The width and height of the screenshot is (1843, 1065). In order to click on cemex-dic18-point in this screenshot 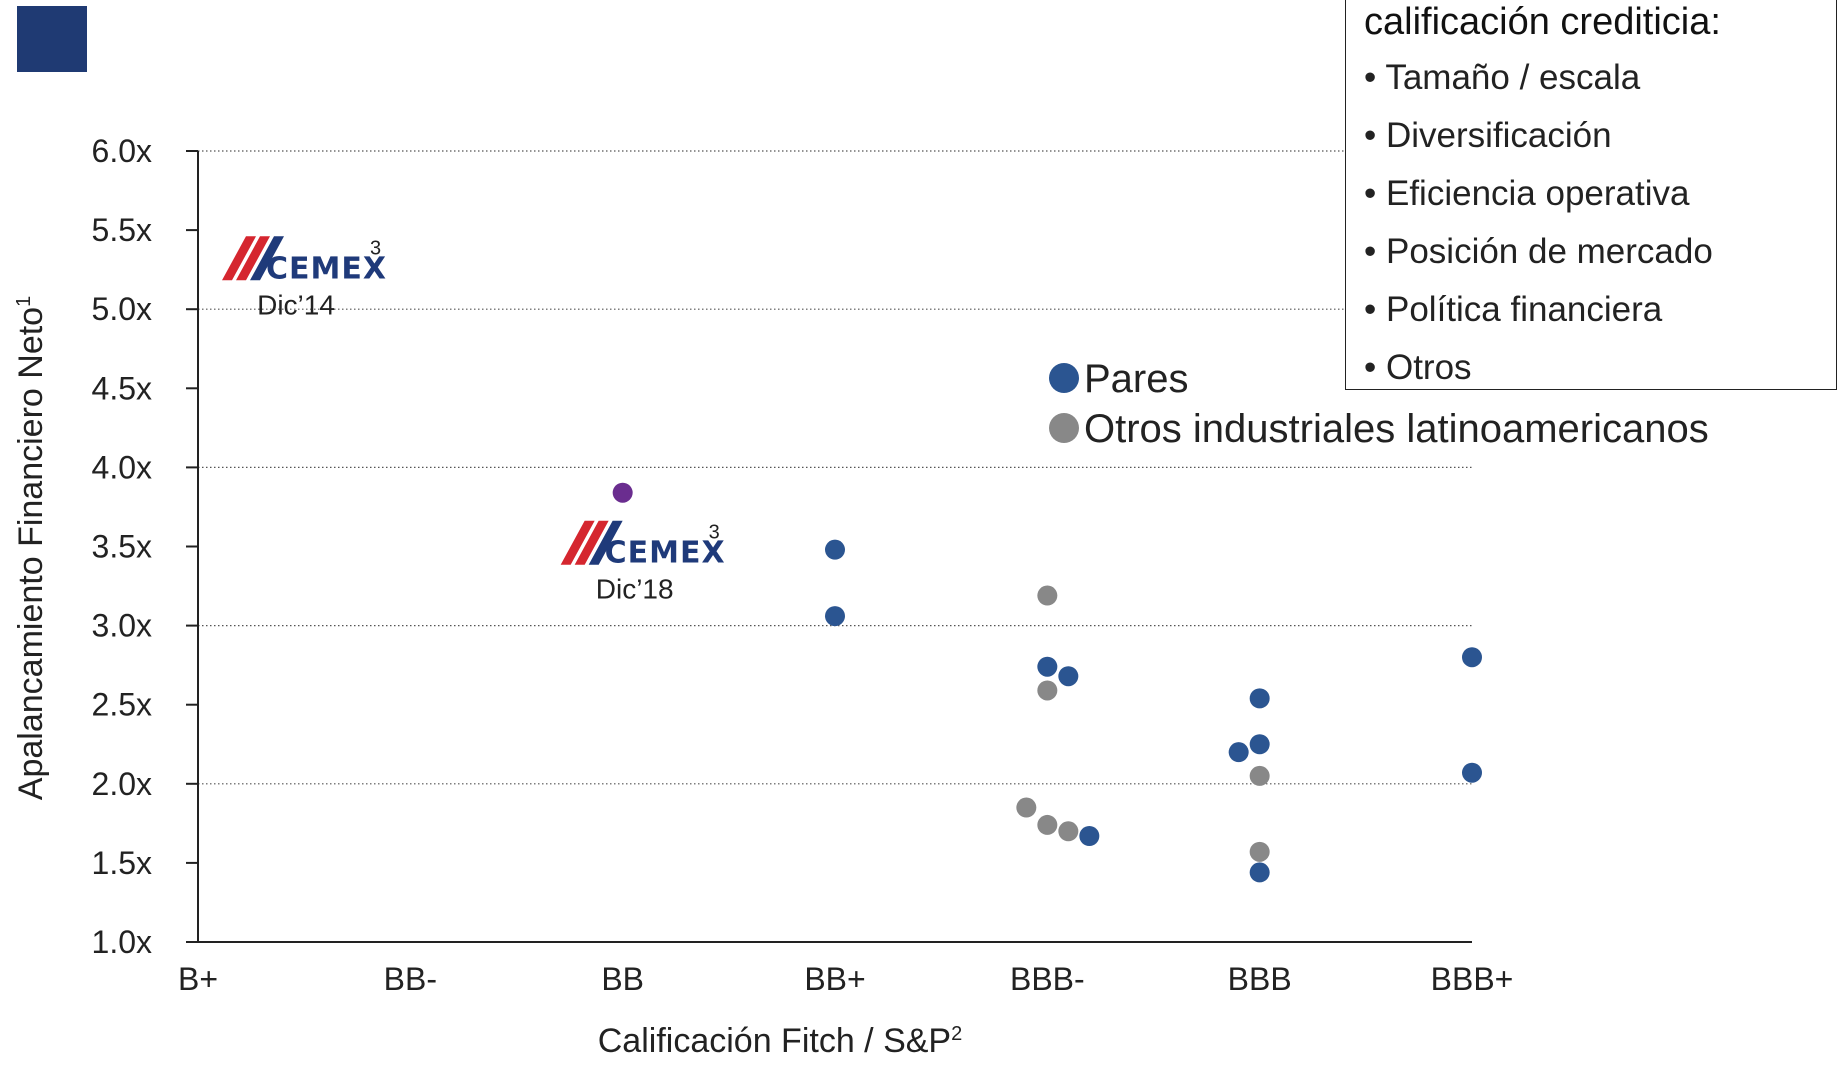, I will do `click(622, 492)`.